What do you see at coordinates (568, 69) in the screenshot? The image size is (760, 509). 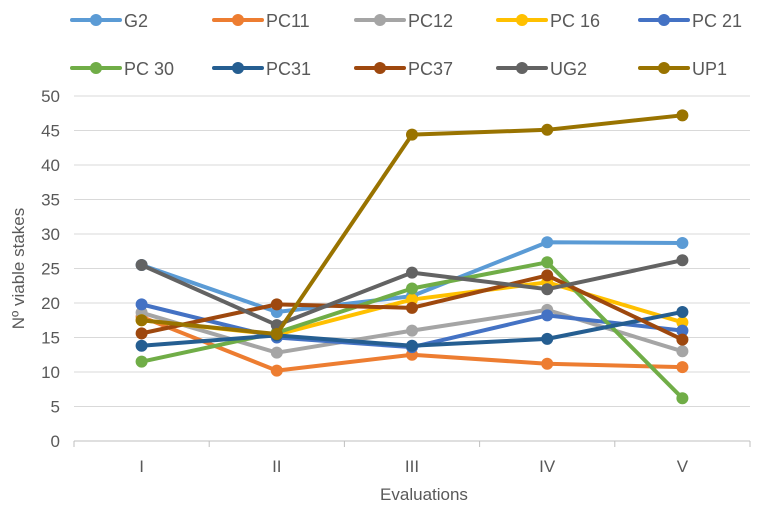 I see `legend-label: UG2` at bounding box center [568, 69].